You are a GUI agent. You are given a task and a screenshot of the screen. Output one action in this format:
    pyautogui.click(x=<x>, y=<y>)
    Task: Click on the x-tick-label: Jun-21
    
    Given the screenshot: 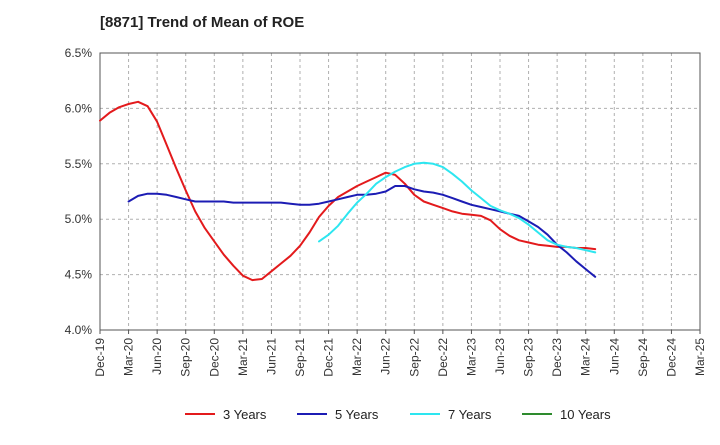 What is the action you would take?
    pyautogui.click(x=271, y=356)
    